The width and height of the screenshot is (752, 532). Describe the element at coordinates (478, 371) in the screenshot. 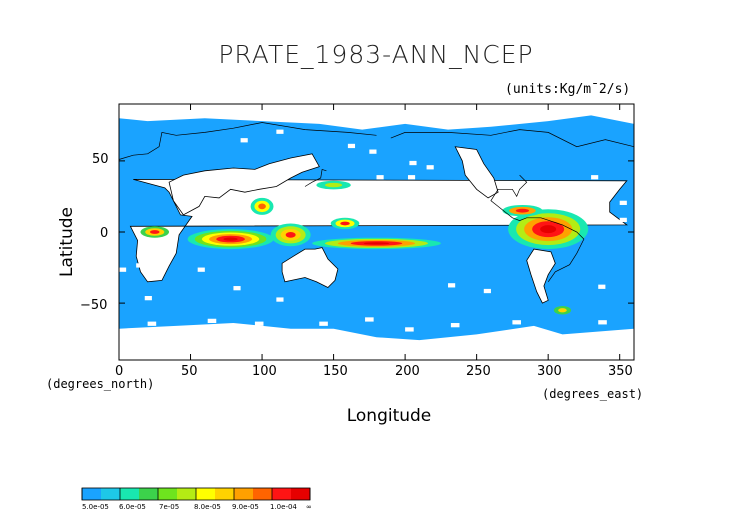

I see `x-tick-250: 250` at that location.